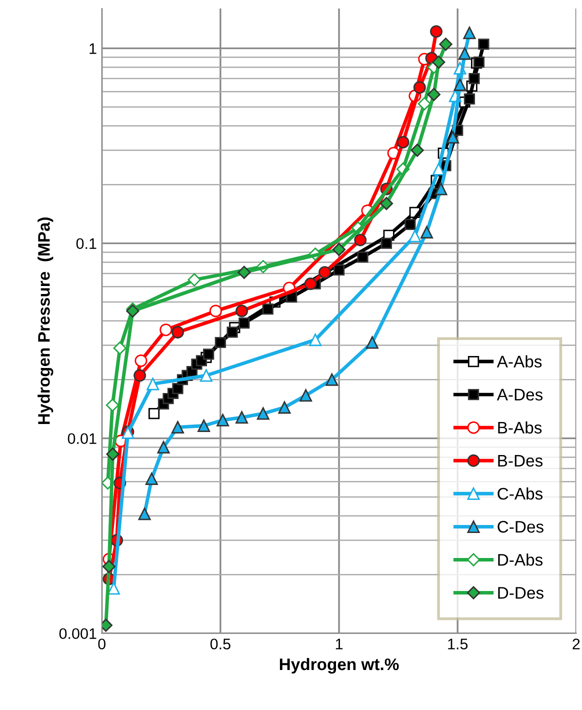 The image size is (582, 710). Describe the element at coordinates (576, 644) in the screenshot. I see `x-tick-label: 2` at that location.